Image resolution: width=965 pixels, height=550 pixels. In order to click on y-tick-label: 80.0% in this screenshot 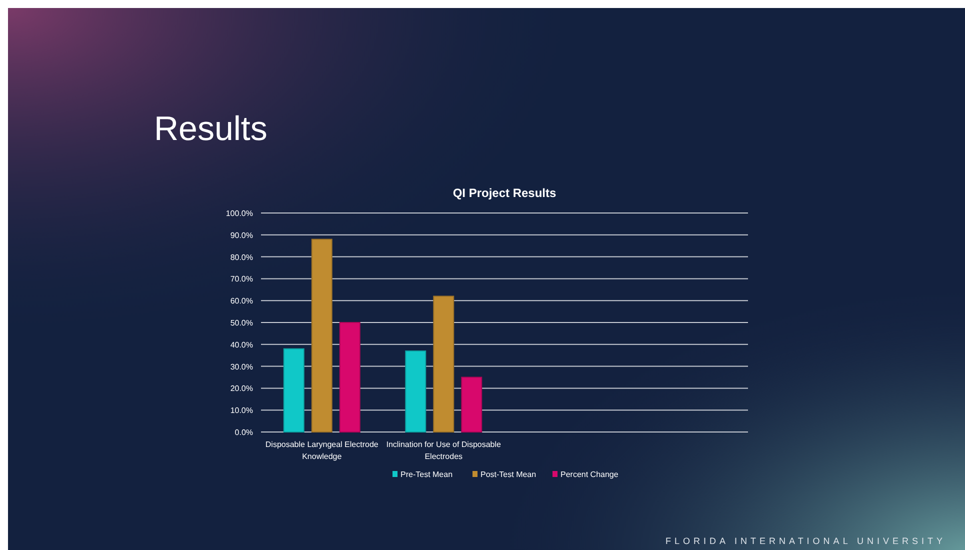, I will do `click(241, 257)`.